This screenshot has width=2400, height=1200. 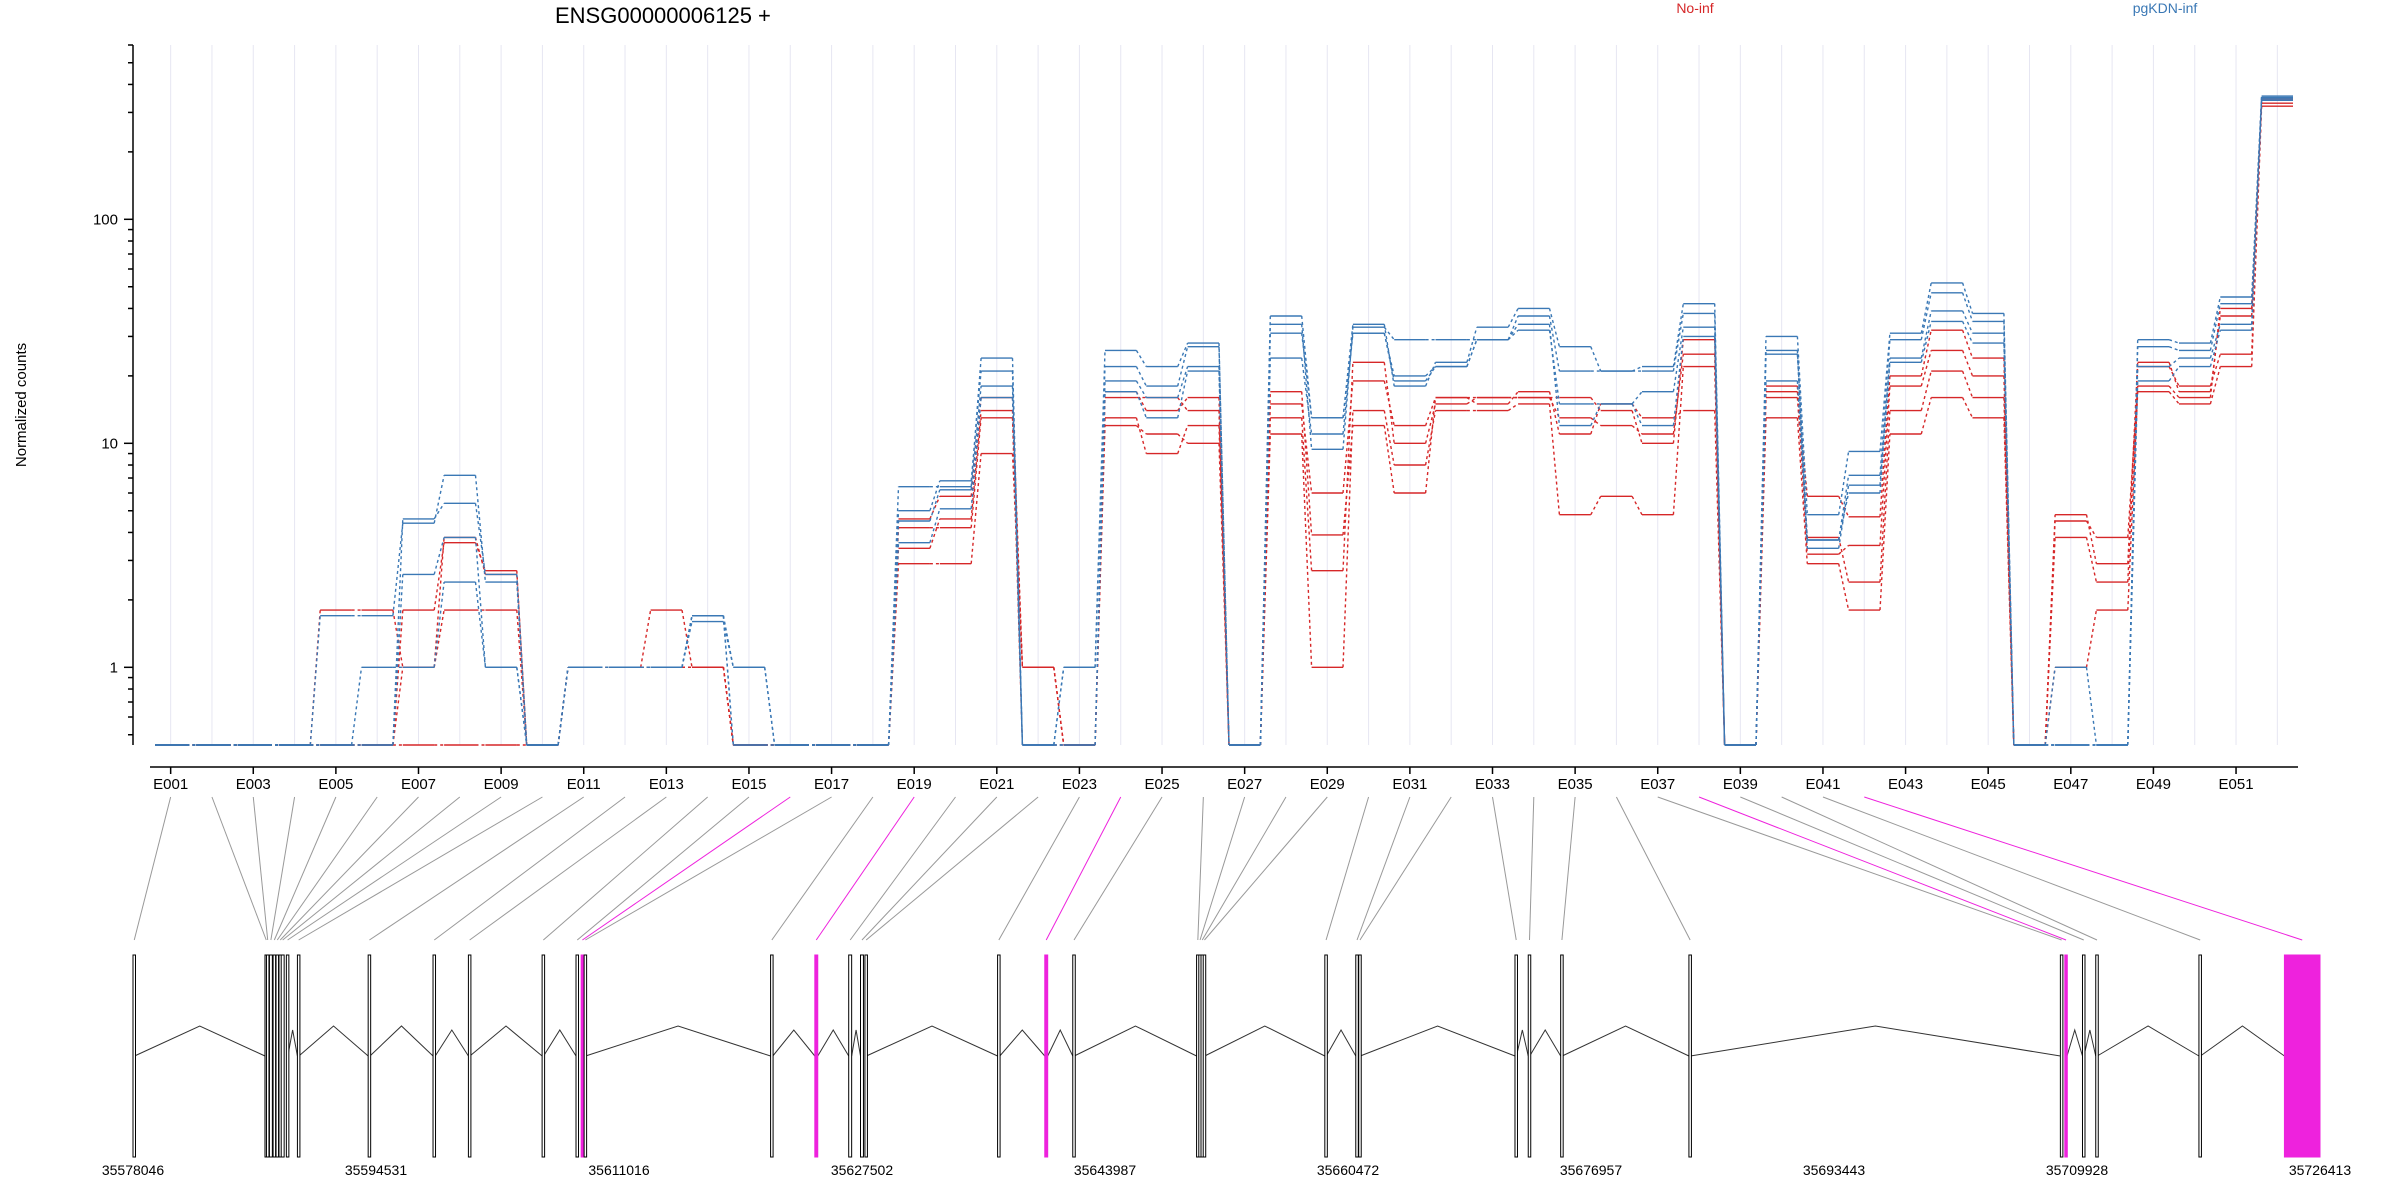 What do you see at coordinates (501, 784) in the screenshot?
I see `x-tick-label: E009` at bounding box center [501, 784].